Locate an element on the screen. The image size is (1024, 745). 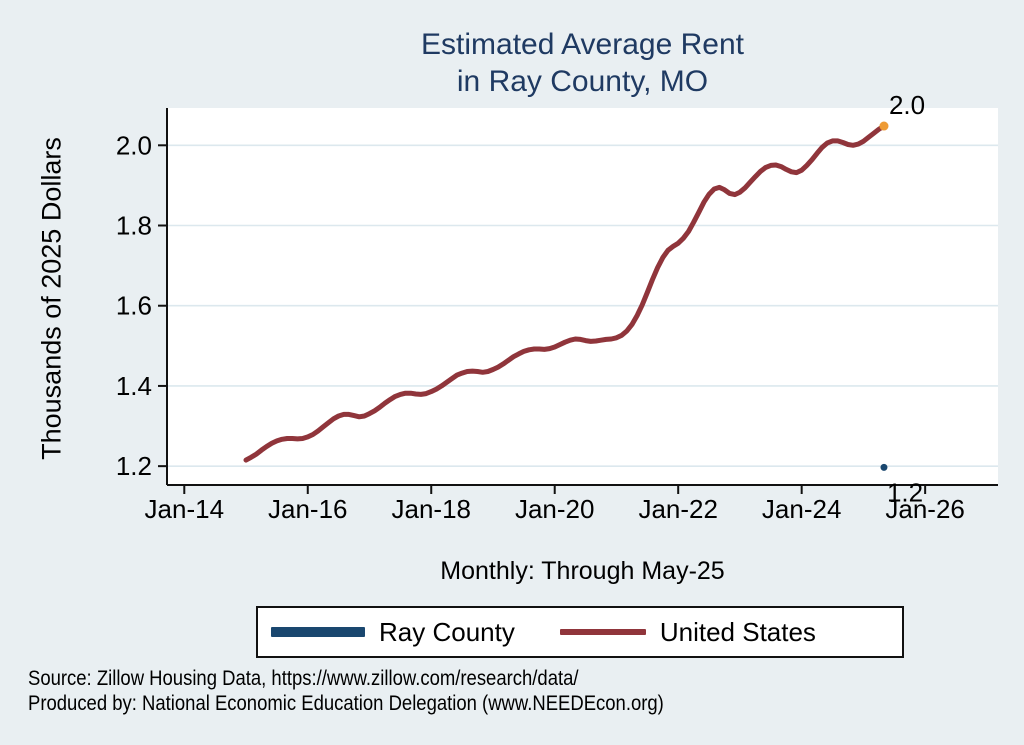
y-tick-label: 1.6 is located at coordinates (134, 306).